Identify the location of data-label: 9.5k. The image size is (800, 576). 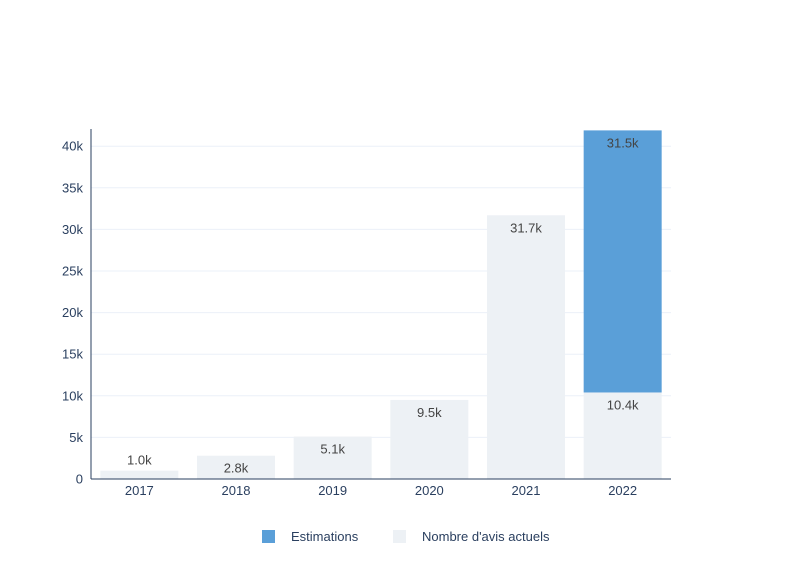
(429, 412).